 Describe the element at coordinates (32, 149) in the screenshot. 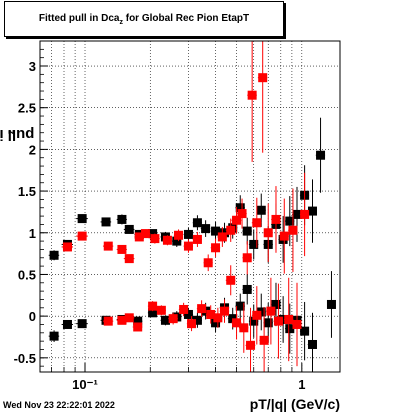

I see `y-tick-label: 2` at that location.